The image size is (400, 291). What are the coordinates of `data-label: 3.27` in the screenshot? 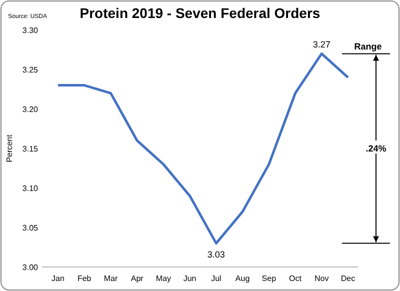 It's located at (321, 45).